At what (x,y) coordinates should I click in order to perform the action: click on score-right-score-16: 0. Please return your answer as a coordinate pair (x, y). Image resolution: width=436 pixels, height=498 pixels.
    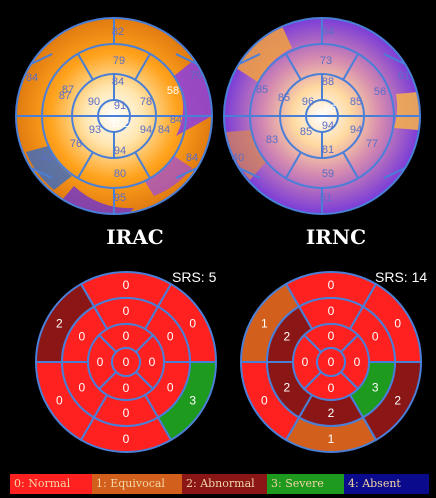
    Looking at the image, I should click on (305, 362).